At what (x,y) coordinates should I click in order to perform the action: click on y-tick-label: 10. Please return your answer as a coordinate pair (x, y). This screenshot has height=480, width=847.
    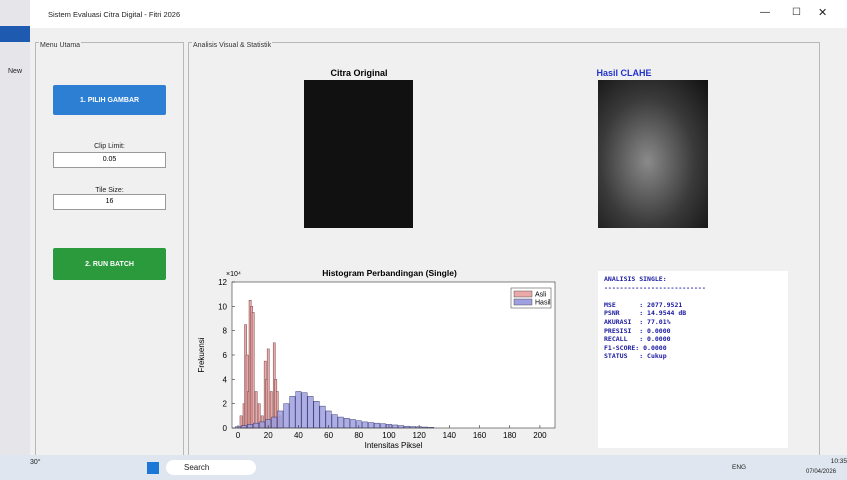
    Looking at the image, I should click on (222, 306).